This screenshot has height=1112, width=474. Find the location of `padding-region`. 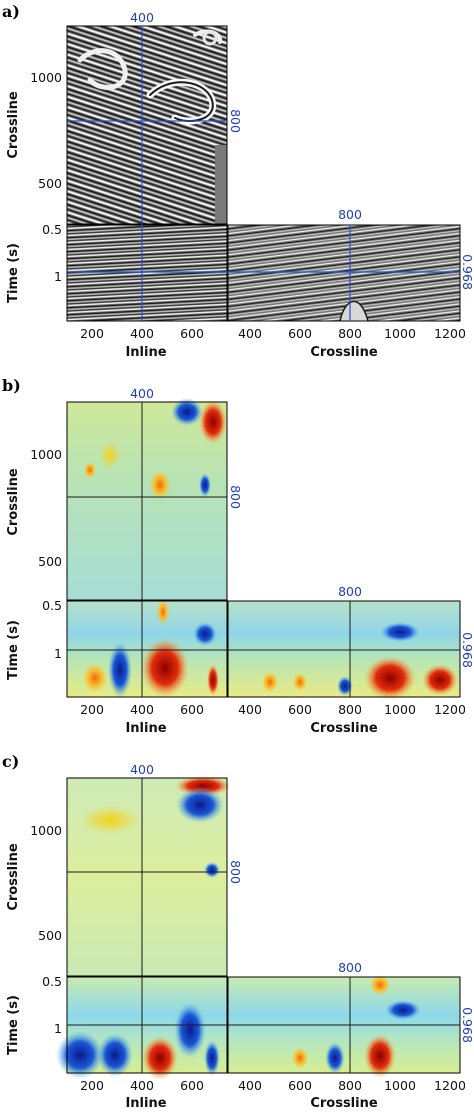

padding-region is located at coordinates (221, 184).